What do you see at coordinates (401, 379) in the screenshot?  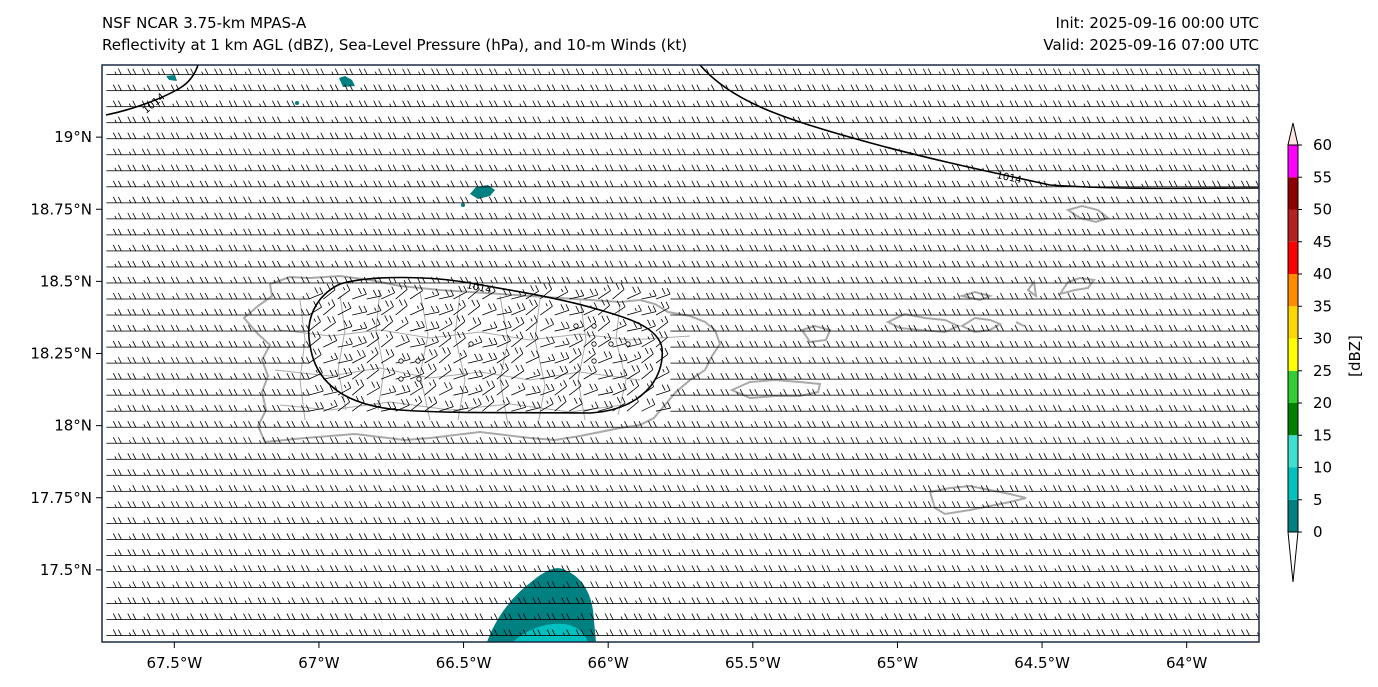 I see `calm-wind-circle` at bounding box center [401, 379].